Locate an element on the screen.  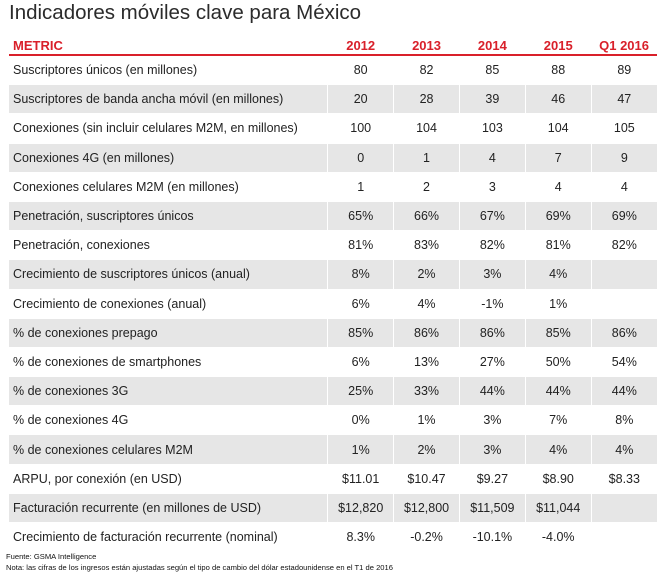
table-cell: $12,800 is located at coordinates (426, 508).